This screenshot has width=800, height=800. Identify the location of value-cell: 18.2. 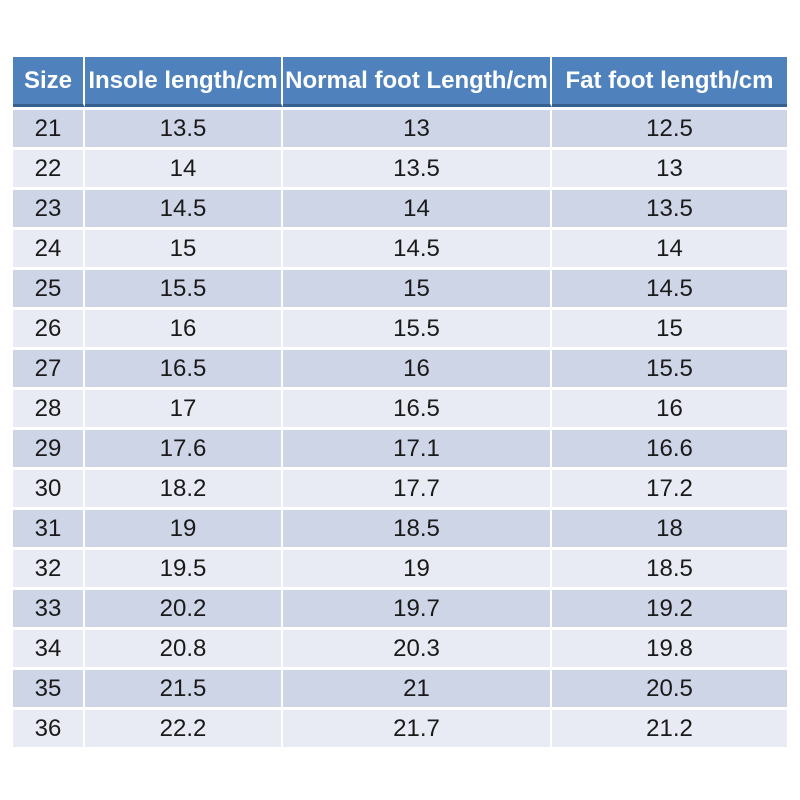
(184, 487).